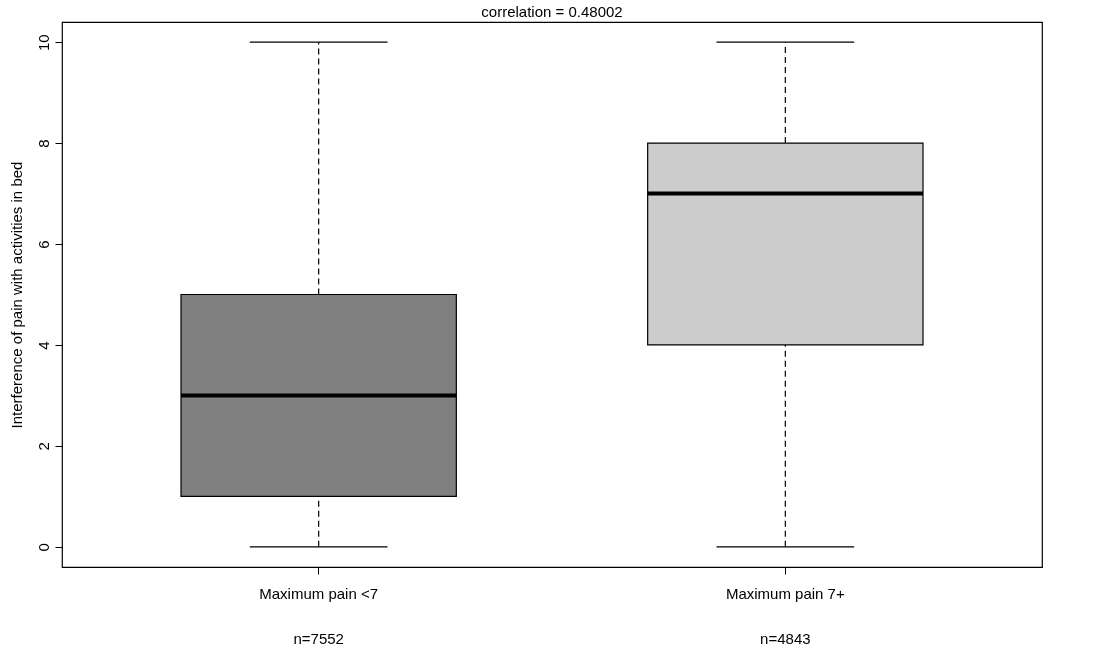 This screenshot has width=1101, height=657. I want to click on x-tick-label: Maximum pain <7, so click(319, 593).